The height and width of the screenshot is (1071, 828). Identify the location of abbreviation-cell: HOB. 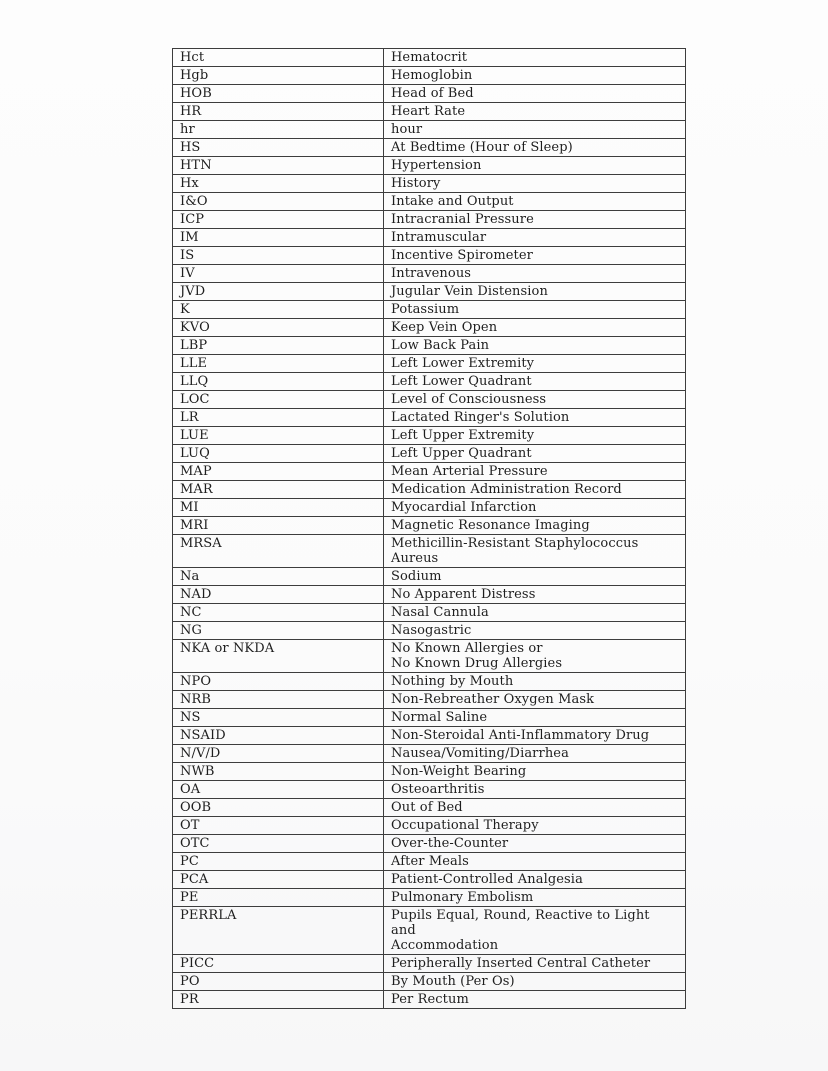
(278, 93).